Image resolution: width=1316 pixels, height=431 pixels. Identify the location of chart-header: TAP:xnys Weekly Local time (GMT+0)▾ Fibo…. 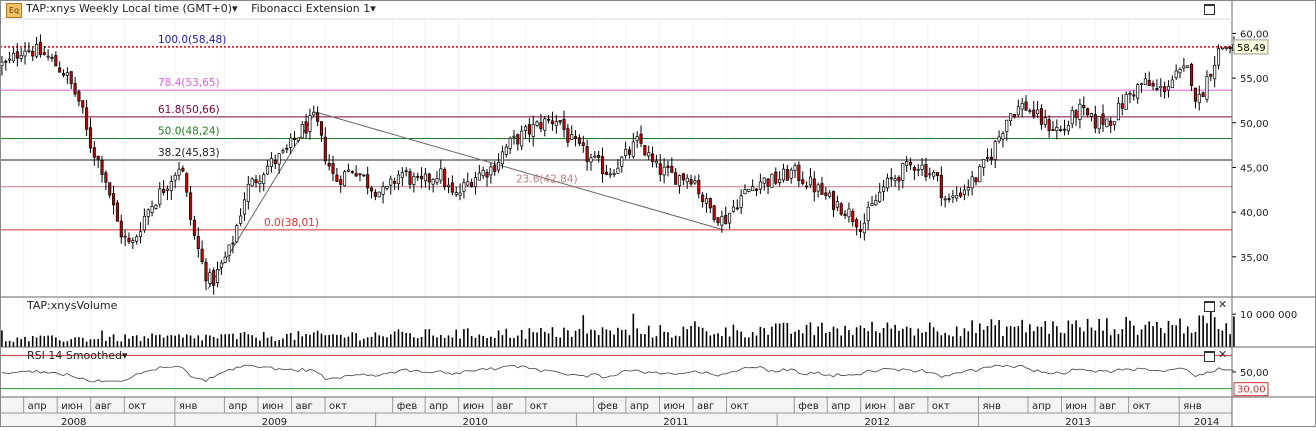
(201, 8).